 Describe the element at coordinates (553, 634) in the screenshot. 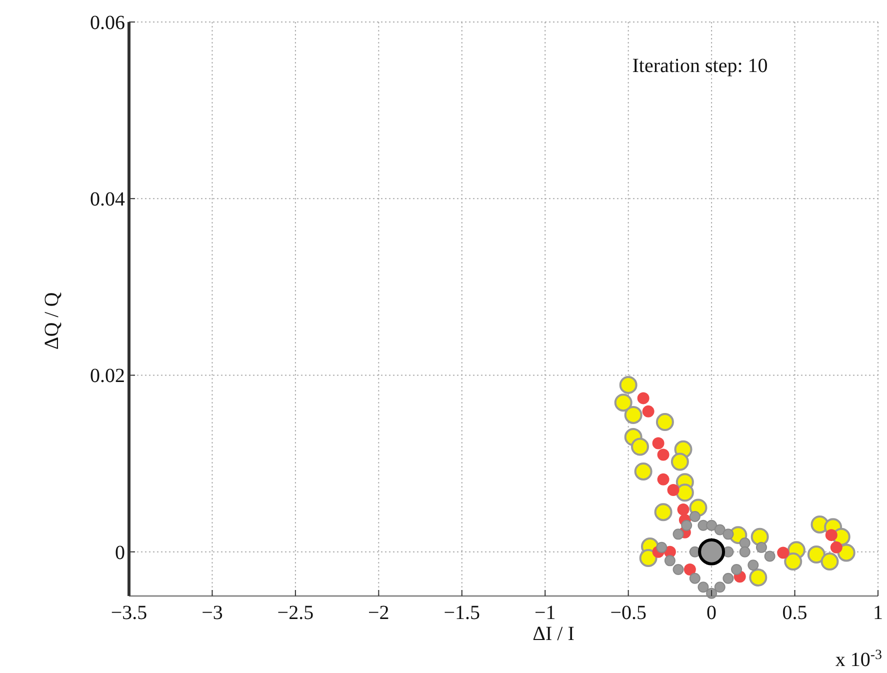

I see `x-axis-title: ΔI / I` at that location.